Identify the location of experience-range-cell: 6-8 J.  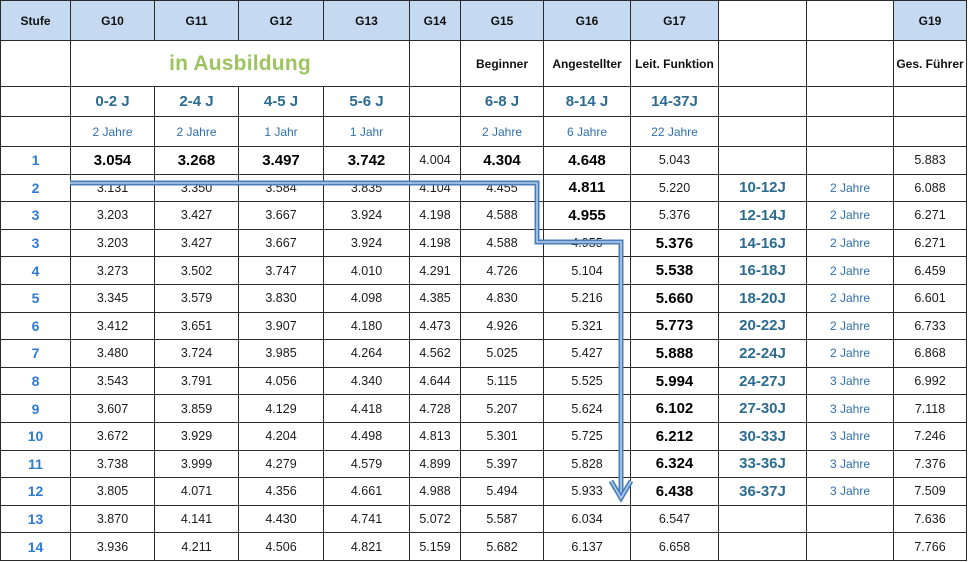
(502, 102).